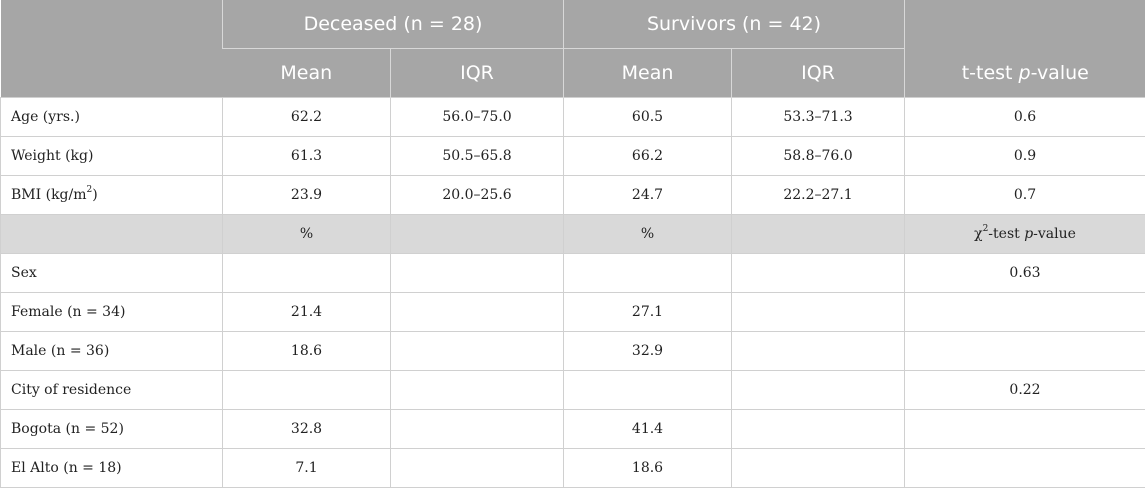 The width and height of the screenshot is (1145, 488). I want to click on survivors-mean-cell: 66.2, so click(648, 156).